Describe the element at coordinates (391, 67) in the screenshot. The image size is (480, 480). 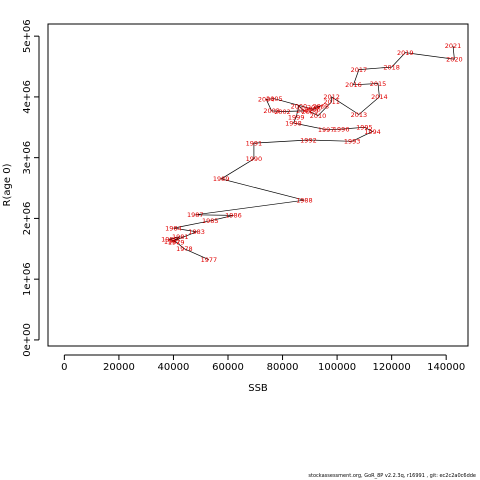
I see `year-label: 2018` at that location.